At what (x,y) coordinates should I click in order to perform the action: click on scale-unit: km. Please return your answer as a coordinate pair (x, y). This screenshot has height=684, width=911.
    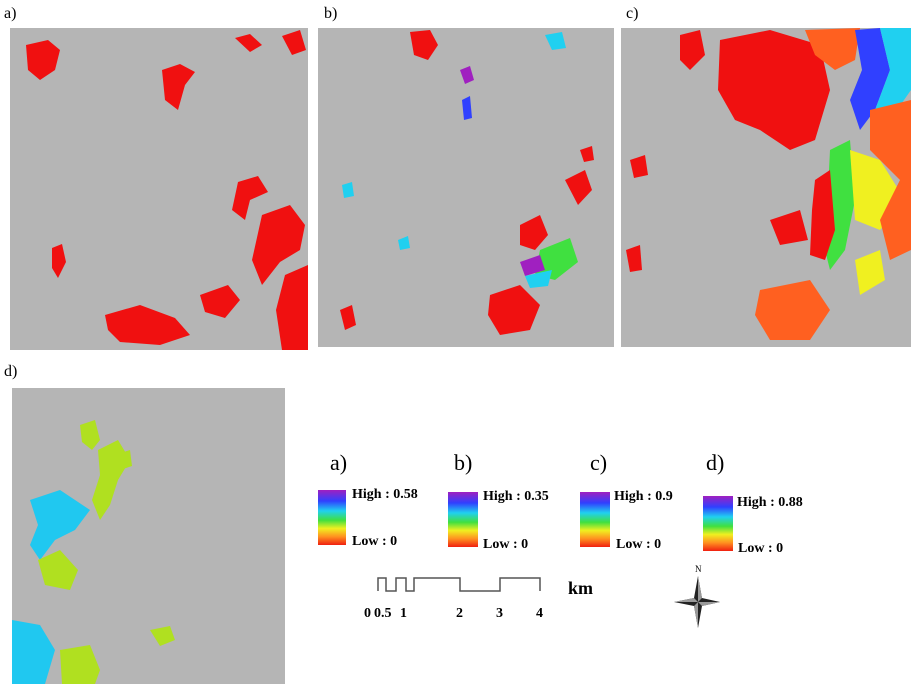
    Looking at the image, I should click on (580, 588).